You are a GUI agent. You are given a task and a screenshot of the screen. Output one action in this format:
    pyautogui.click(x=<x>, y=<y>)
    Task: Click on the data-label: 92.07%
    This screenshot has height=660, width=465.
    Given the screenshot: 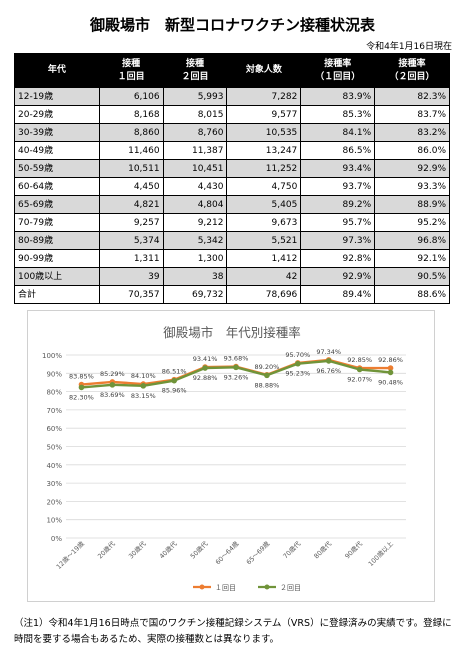 What is the action you would take?
    pyautogui.click(x=359, y=380)
    